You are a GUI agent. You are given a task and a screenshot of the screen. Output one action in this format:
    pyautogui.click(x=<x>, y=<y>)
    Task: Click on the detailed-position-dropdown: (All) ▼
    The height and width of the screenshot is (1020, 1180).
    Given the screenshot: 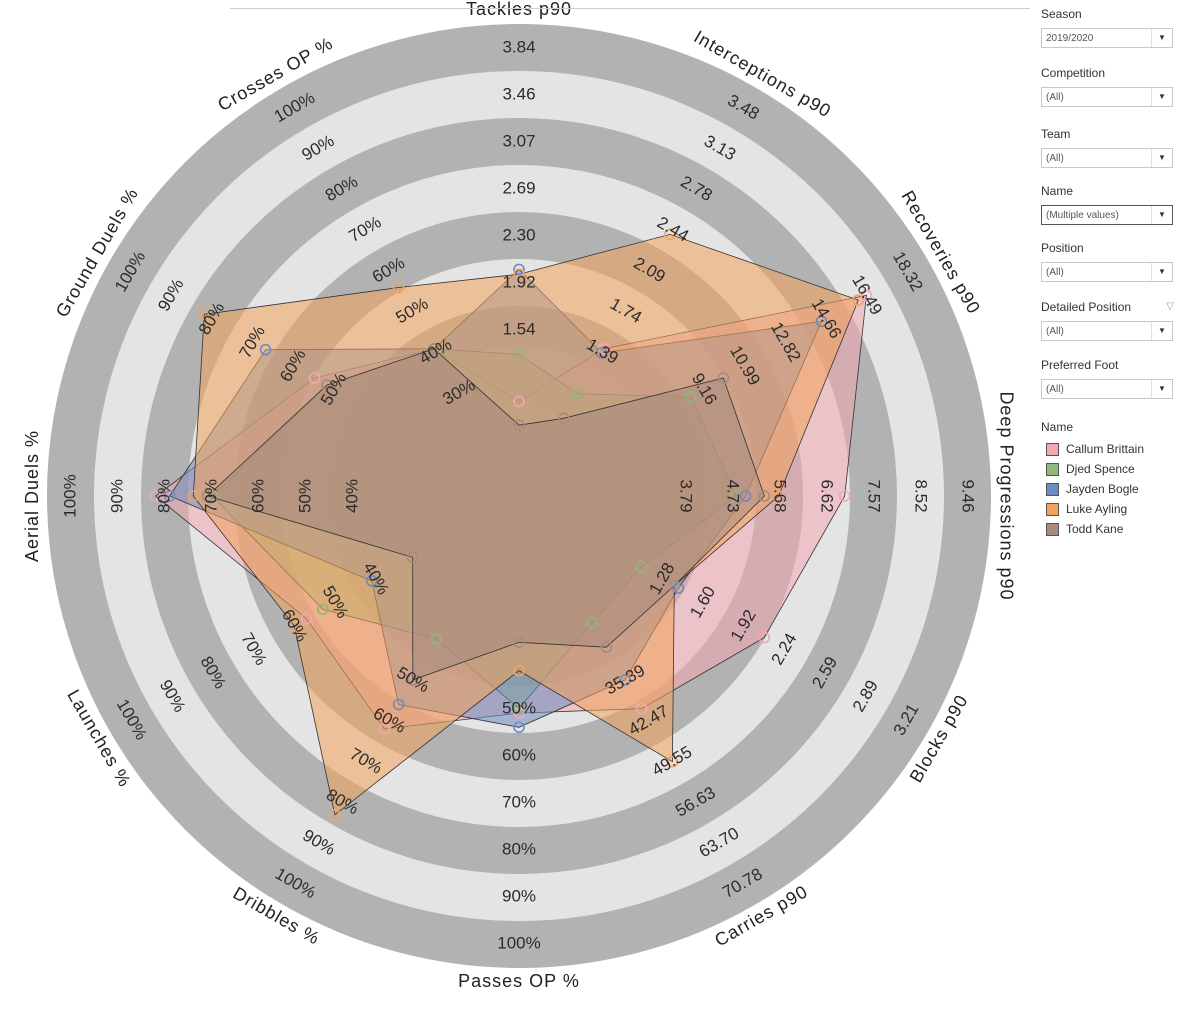 What is the action you would take?
    pyautogui.click(x=1107, y=331)
    